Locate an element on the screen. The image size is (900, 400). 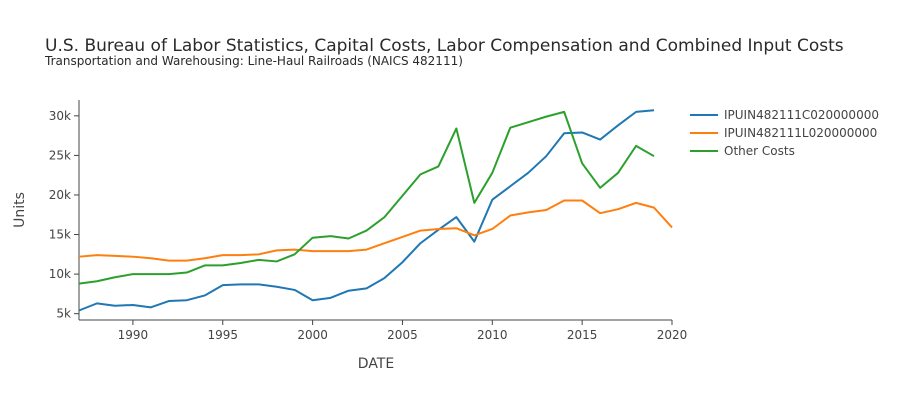
y-tick-label: 25k is located at coordinates (60, 155).